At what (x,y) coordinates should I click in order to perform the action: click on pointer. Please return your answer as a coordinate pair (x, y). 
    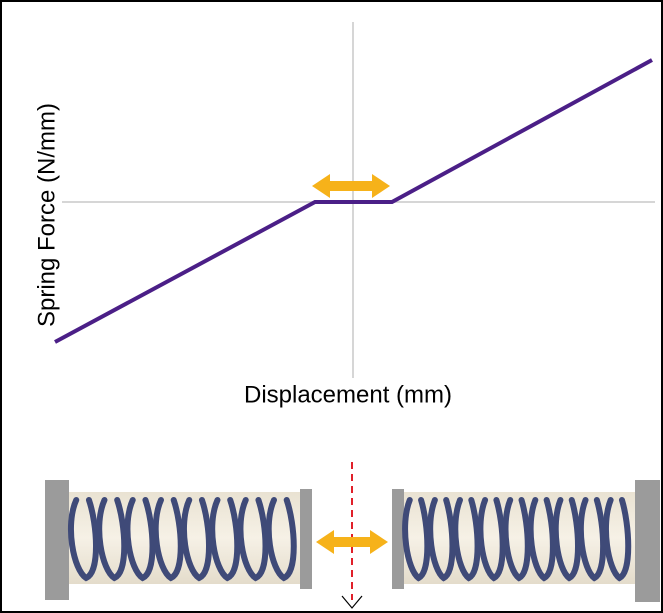
    Looking at the image, I should click on (352, 602).